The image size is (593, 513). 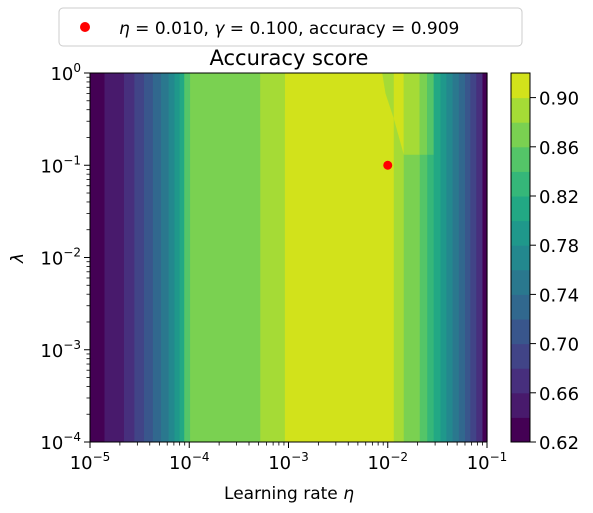 I want to click on y-tick-label: 10⁰, so click(x=65, y=73).